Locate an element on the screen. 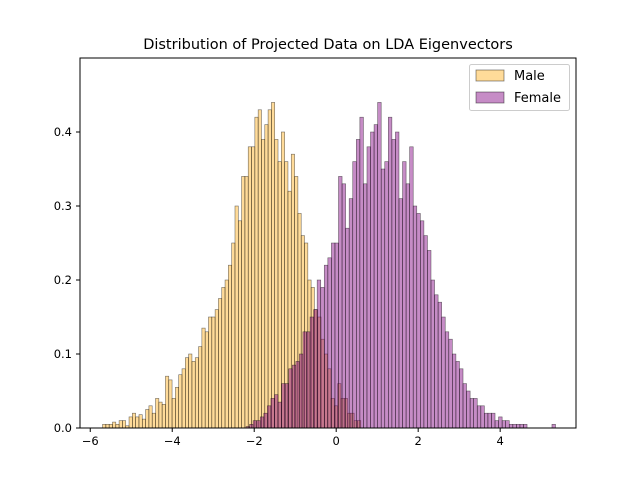  y-tick-label: 0.2 is located at coordinates (63, 280).